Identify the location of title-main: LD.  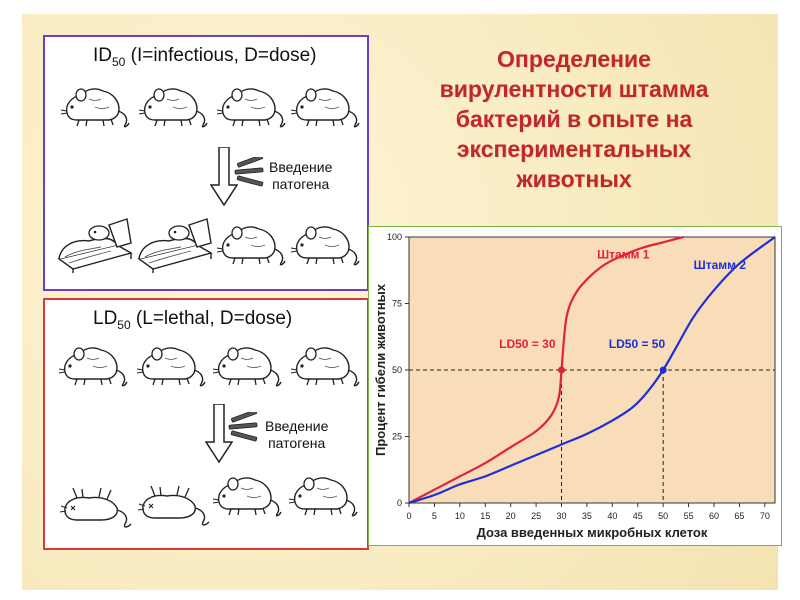
(105, 318).